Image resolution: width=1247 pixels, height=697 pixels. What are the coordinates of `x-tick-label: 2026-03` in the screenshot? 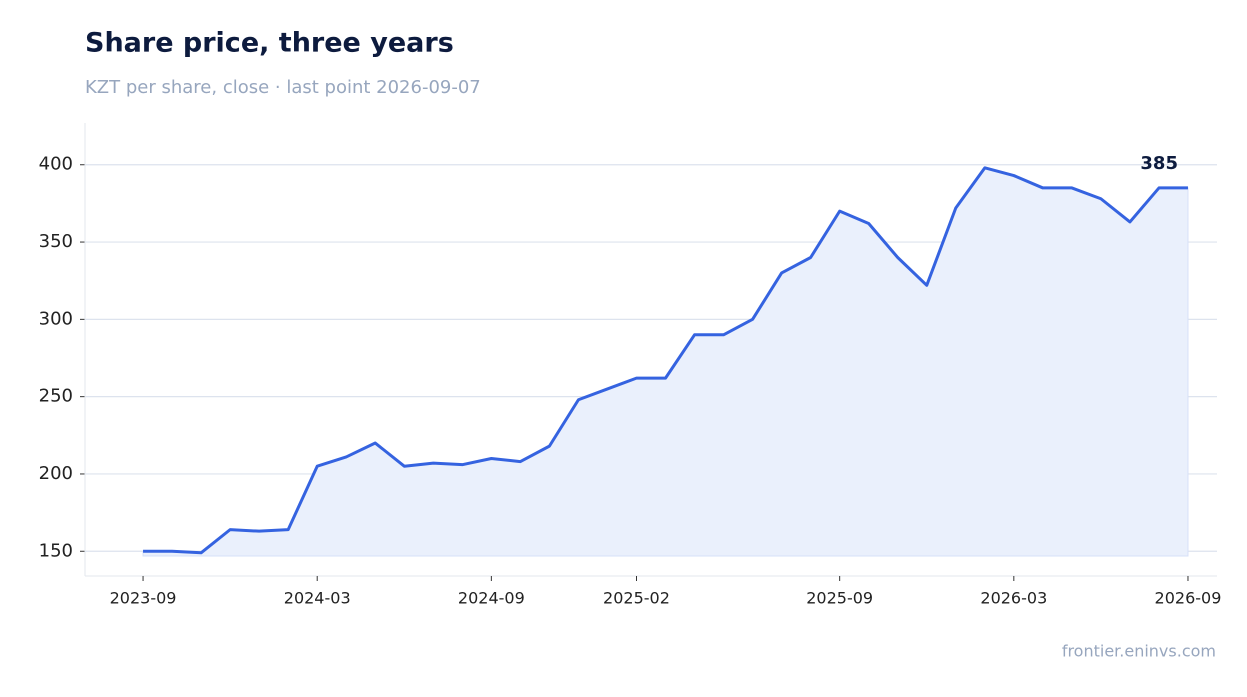 It's located at (1013, 598).